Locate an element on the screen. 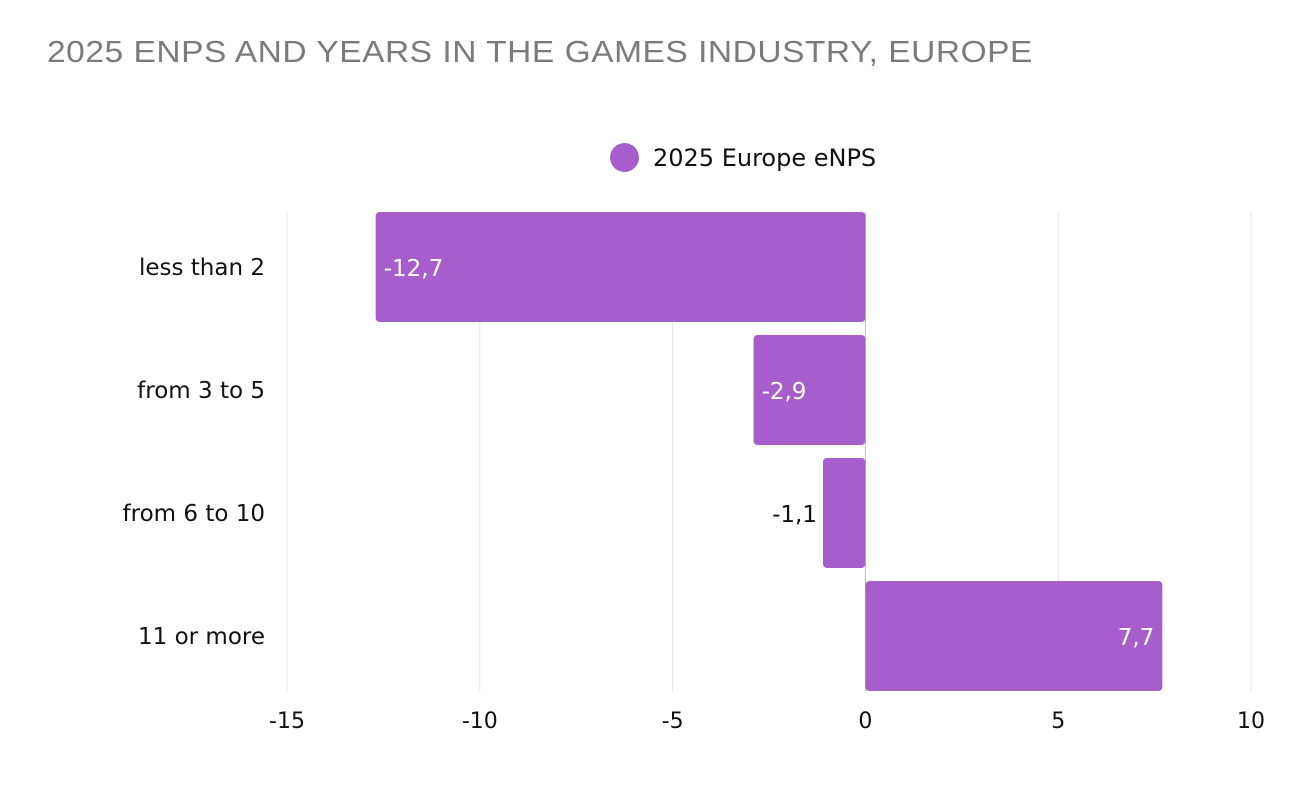  x-tick-label: -15 is located at coordinates (287, 721).